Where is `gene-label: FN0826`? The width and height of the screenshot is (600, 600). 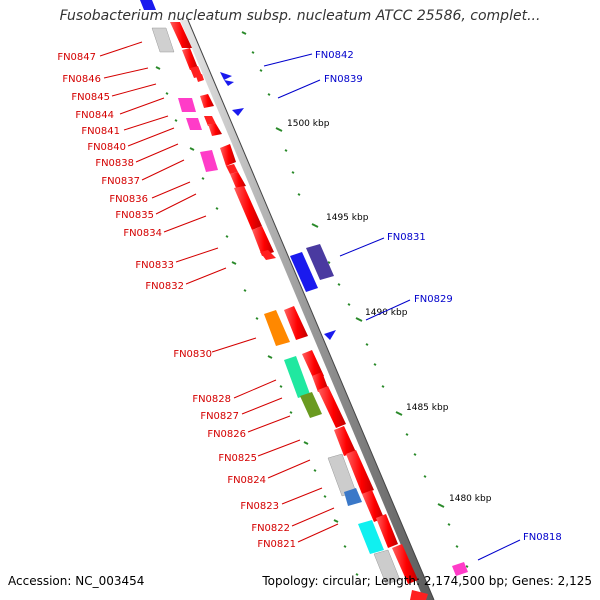 gene-label: FN0826 is located at coordinates (226, 434).